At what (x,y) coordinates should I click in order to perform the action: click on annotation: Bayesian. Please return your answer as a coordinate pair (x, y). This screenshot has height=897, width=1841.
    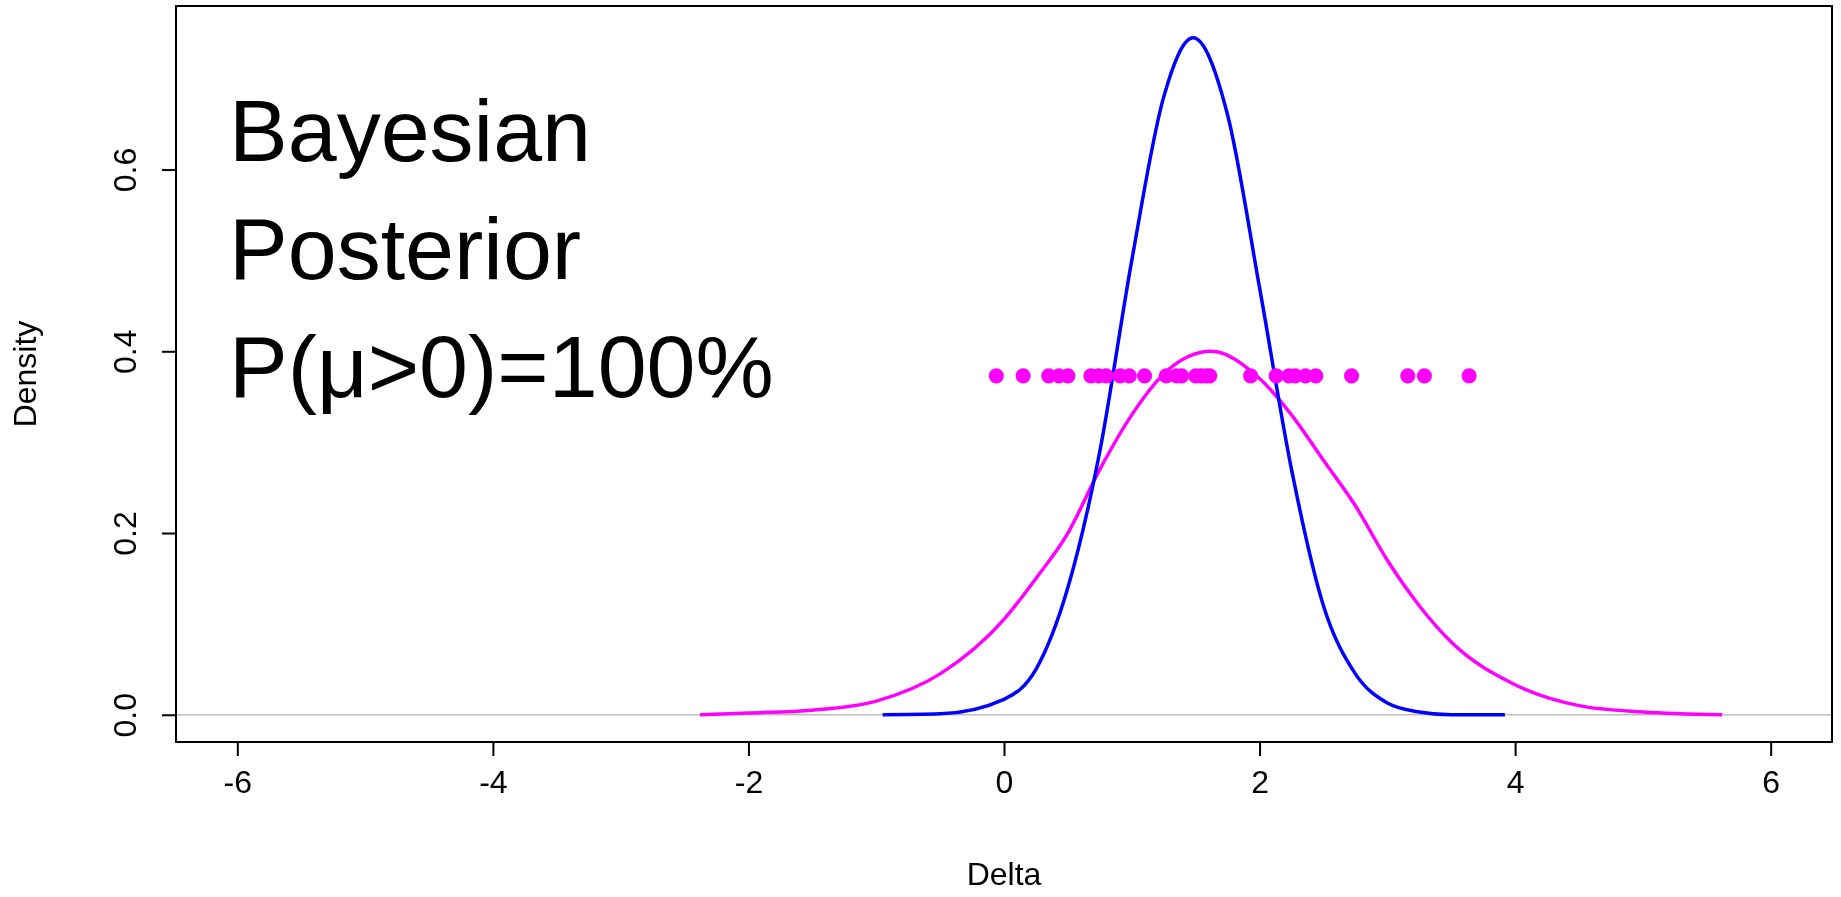
    Looking at the image, I should click on (410, 130).